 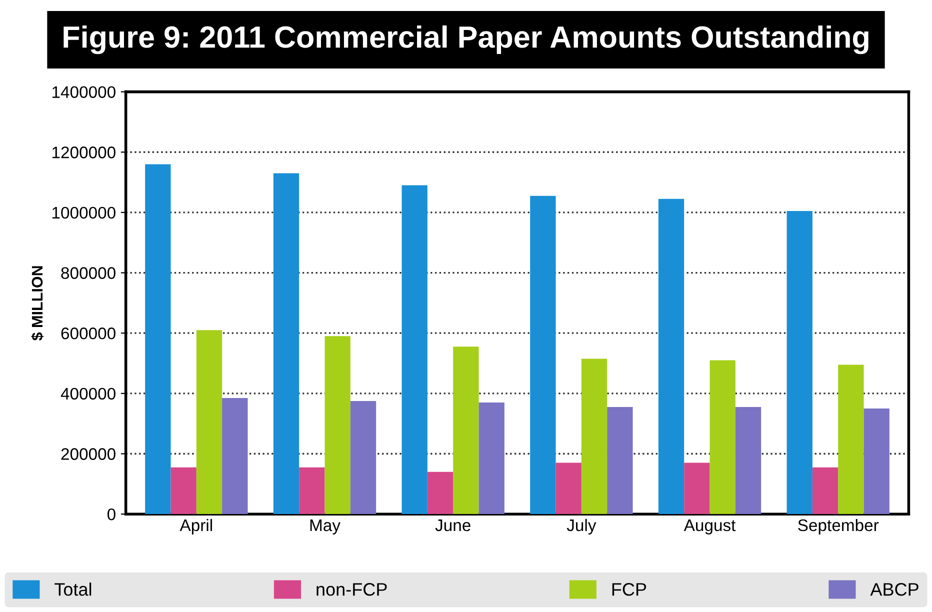 I want to click on y-tick-label: 0, so click(x=111, y=514).